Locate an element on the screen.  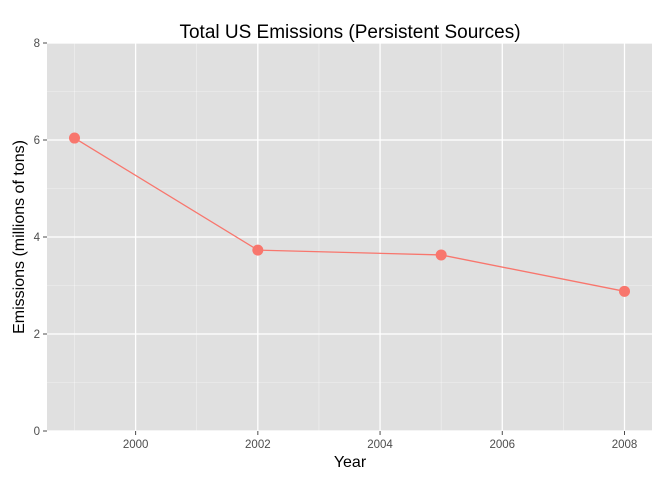
x-tick-label: 2000 is located at coordinates (136, 445).